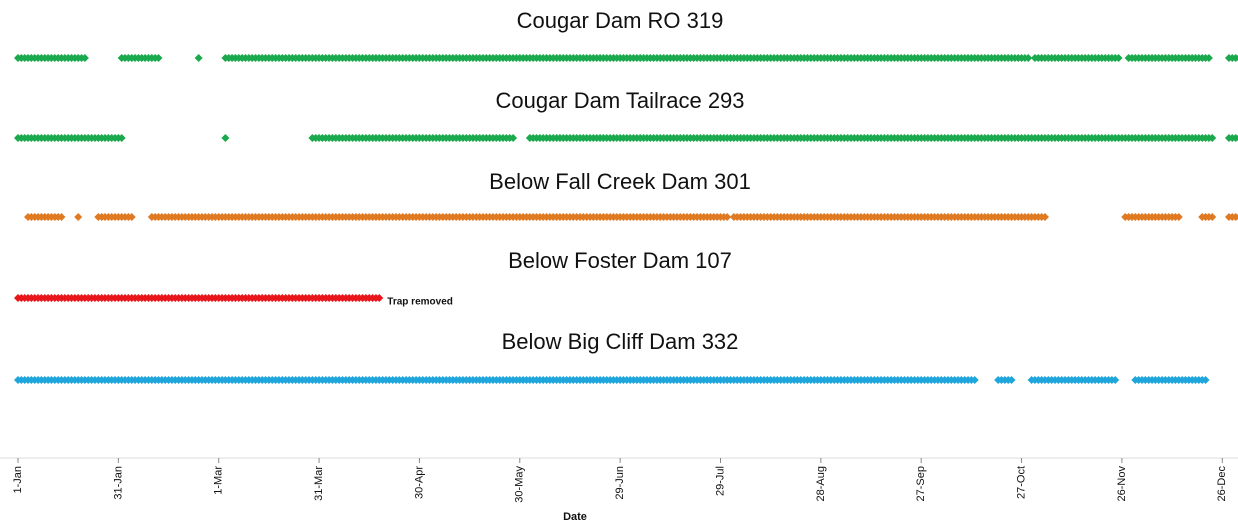 Image resolution: width=1238 pixels, height=525 pixels. Describe the element at coordinates (921, 483) in the screenshot. I see `x-tick-label: 27-Sep` at that location.